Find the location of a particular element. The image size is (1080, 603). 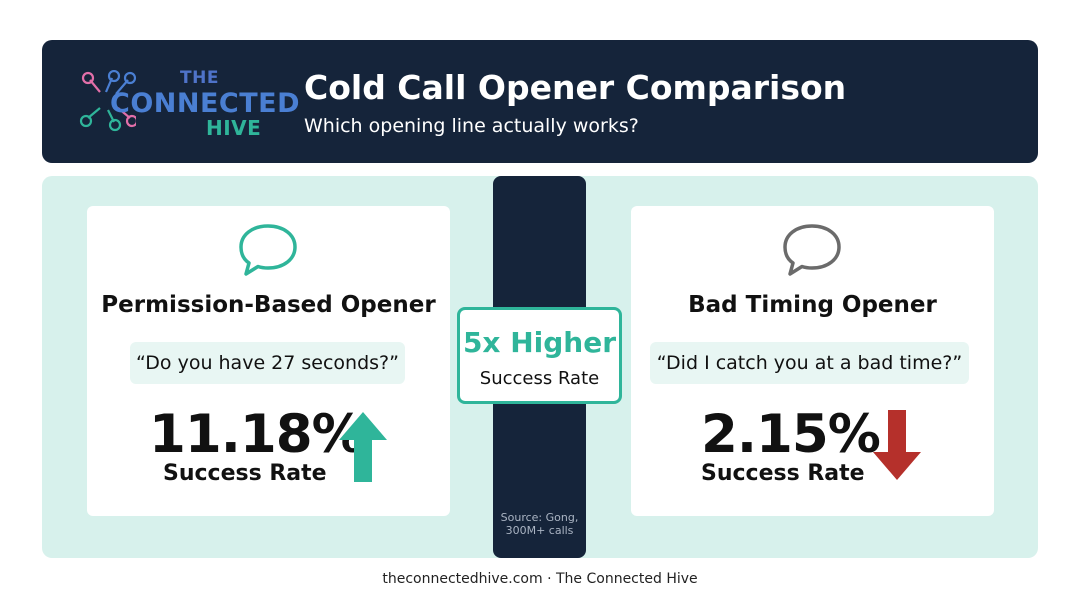

page-title: Cold Call Opener Comparison is located at coordinates (575, 87).